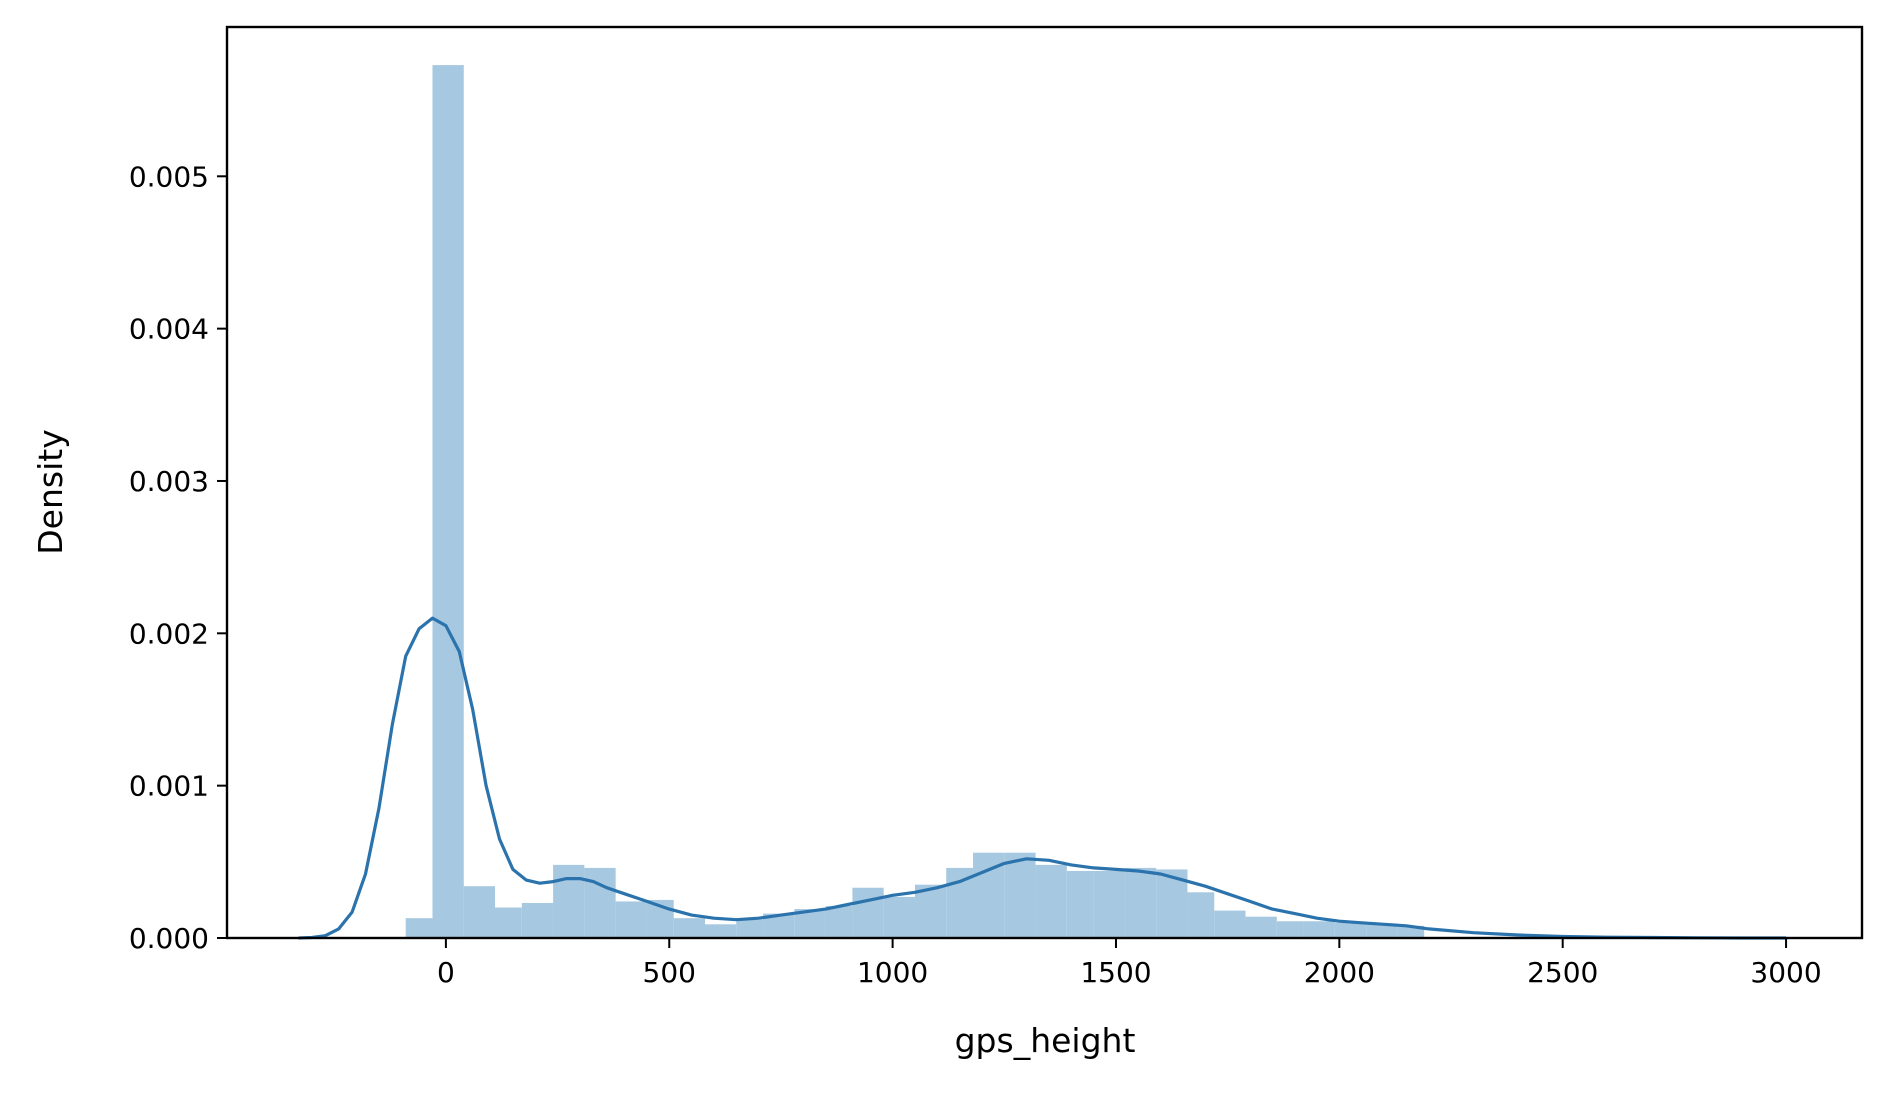  What do you see at coordinates (169, 176) in the screenshot?
I see `y-tick-label: 0.005` at bounding box center [169, 176].